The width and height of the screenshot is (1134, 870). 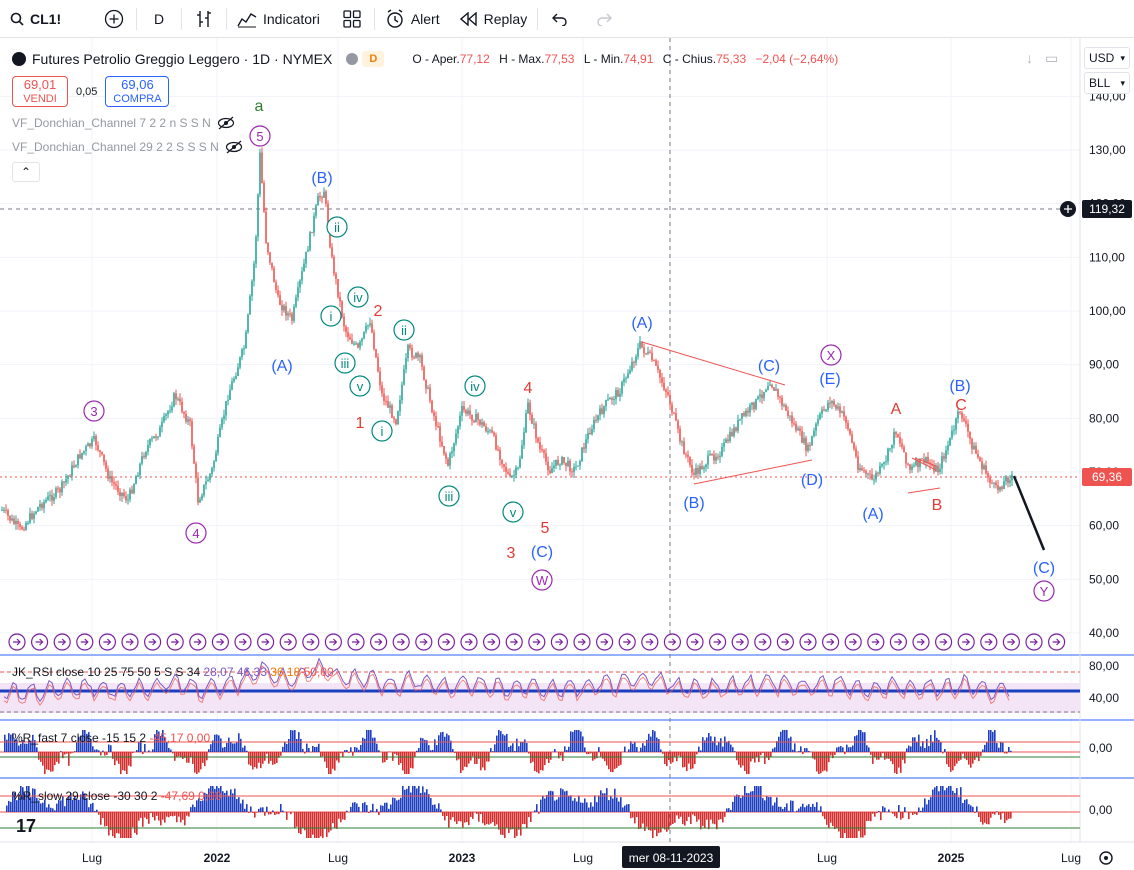 I want to click on unit-select: BLL ▾, so click(x=1107, y=83).